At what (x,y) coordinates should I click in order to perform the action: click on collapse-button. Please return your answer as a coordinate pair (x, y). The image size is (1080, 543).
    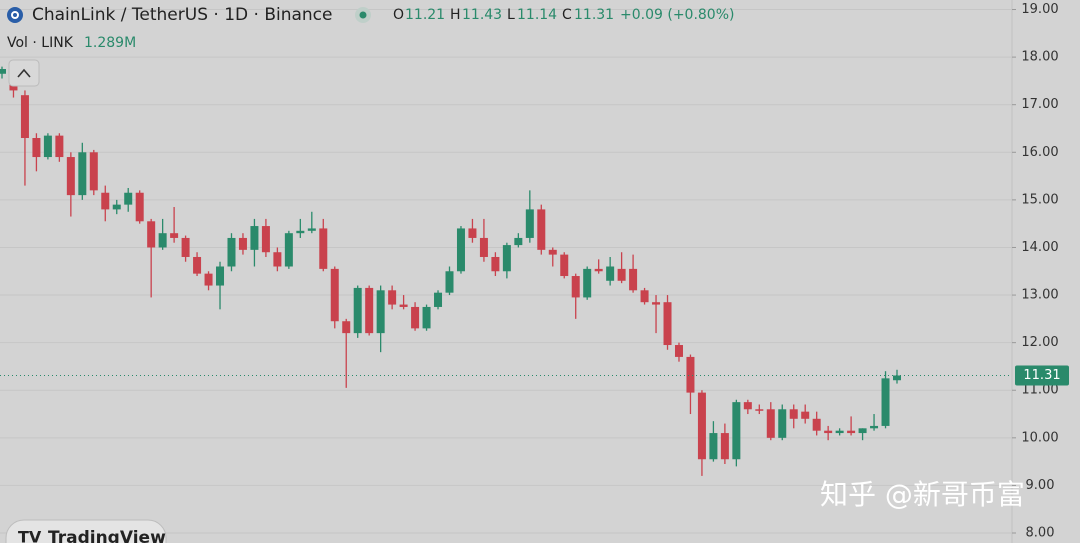
    Looking at the image, I should click on (24, 73).